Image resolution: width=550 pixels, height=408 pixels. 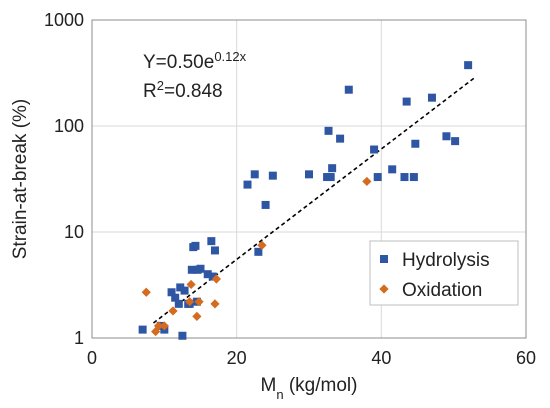 What do you see at coordinates (92, 358) in the screenshot?
I see `x-tick-label: 0` at bounding box center [92, 358].